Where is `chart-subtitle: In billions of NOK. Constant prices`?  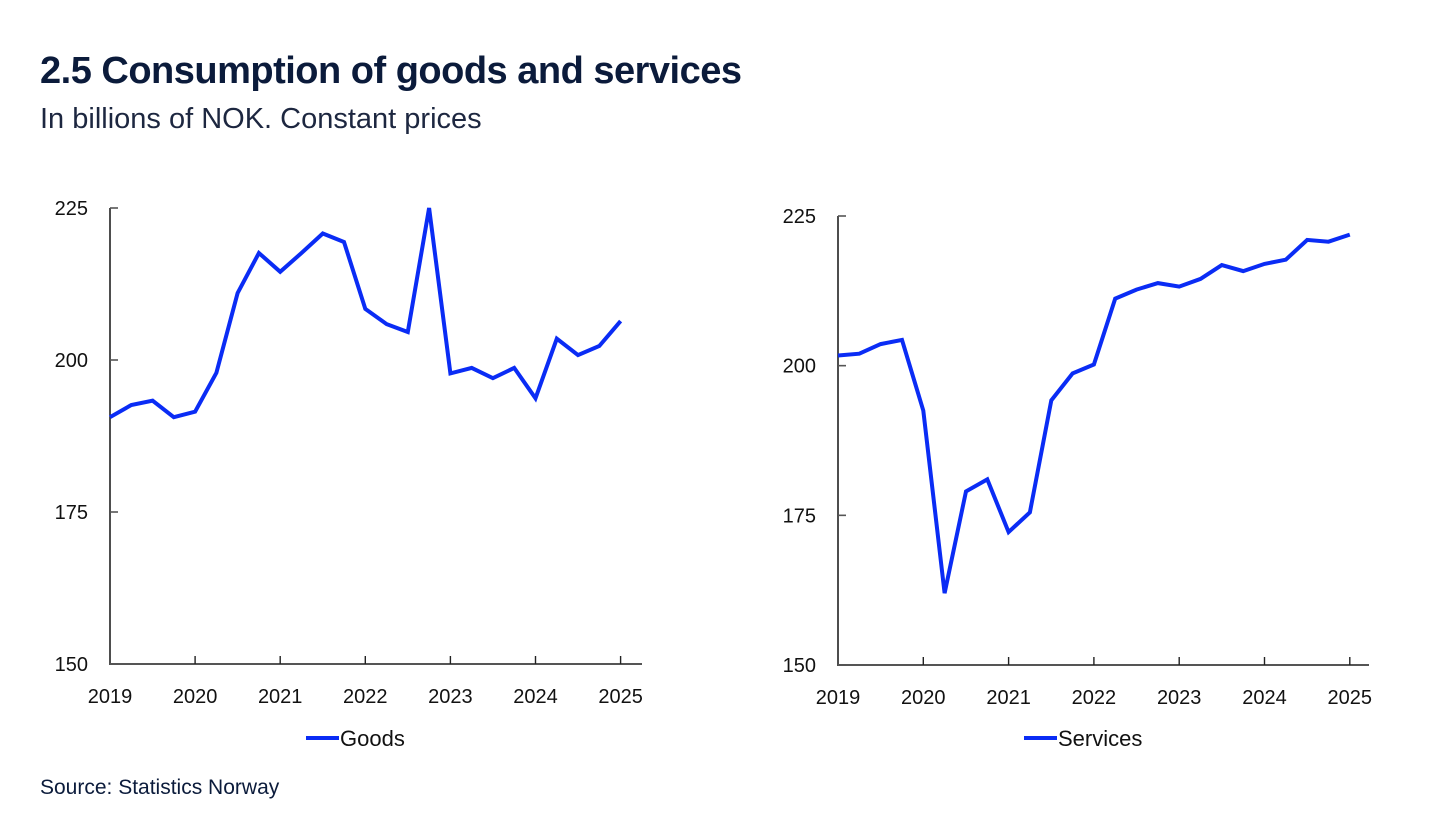
chart-subtitle: In billions of NOK. Constant prices is located at coordinates (261, 119).